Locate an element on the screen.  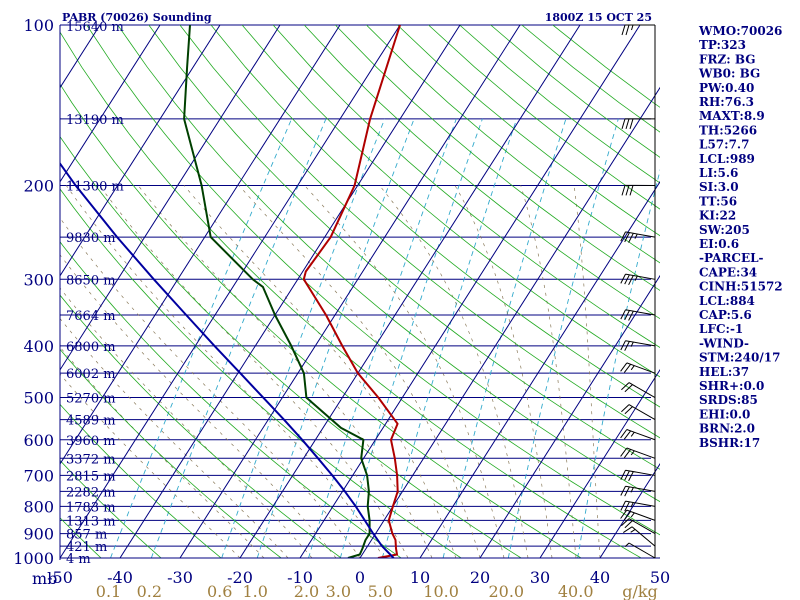
temperature-tick-label: 50 is located at coordinates (660, 577).